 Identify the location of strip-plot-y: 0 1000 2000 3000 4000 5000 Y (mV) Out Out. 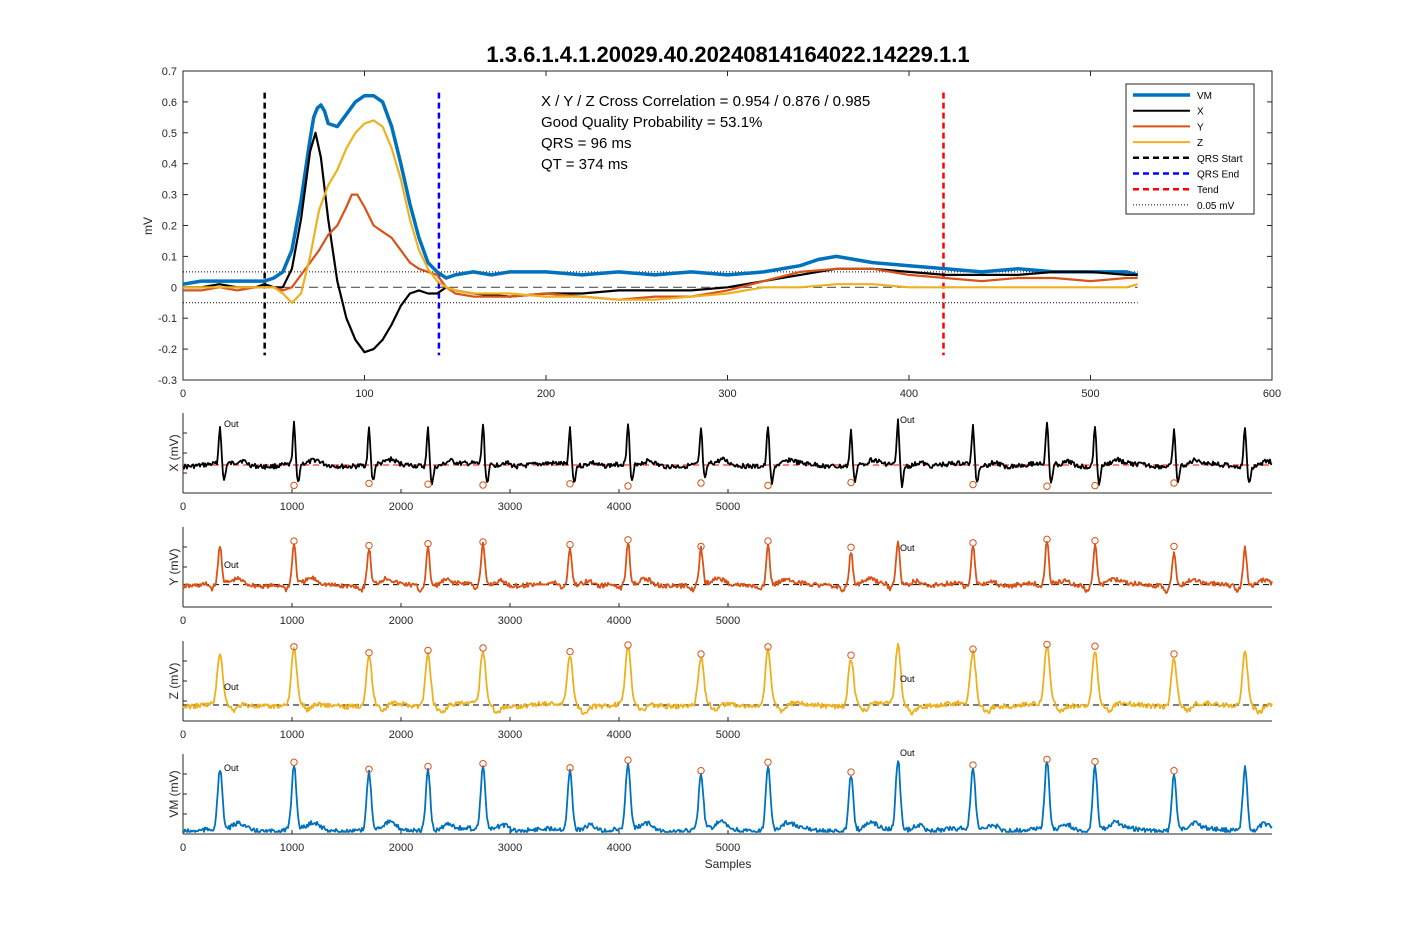
(720, 577).